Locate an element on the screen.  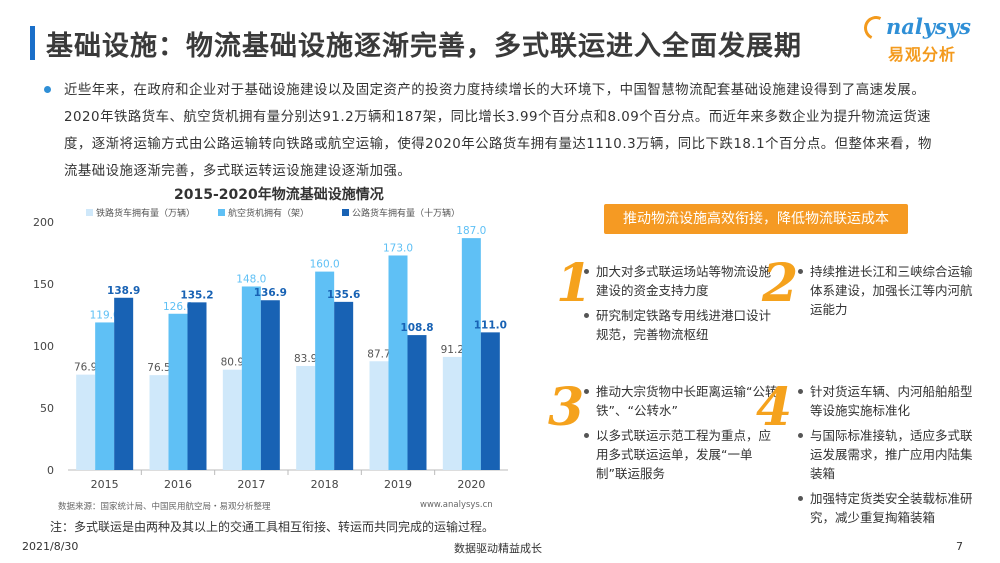
data-label: 135.6 is located at coordinates (343, 295).